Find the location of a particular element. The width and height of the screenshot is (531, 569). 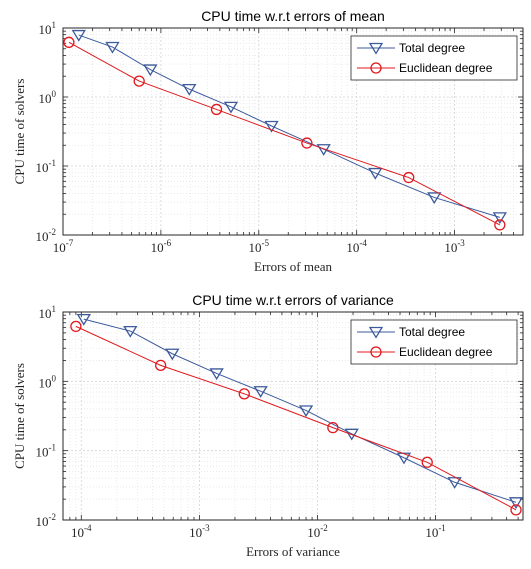

x-tick-label-exponent: -2 is located at coordinates (324, 528).